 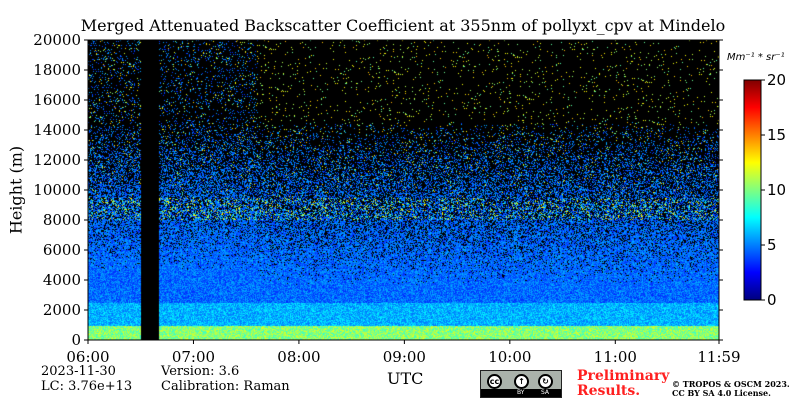 I want to click on preliminary-line-2: Results., so click(x=609, y=391).